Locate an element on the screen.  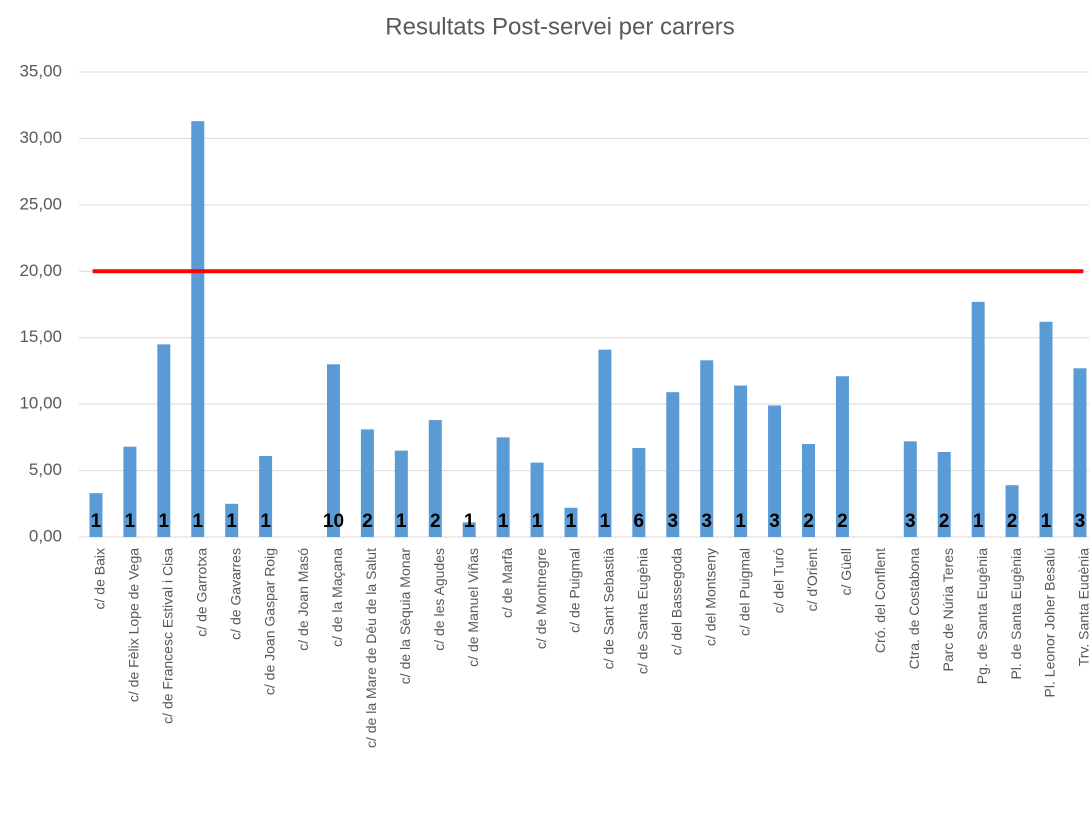
x-tick-label: Pl. Leonor Joher Besalú is located at coordinates (1050, 622).